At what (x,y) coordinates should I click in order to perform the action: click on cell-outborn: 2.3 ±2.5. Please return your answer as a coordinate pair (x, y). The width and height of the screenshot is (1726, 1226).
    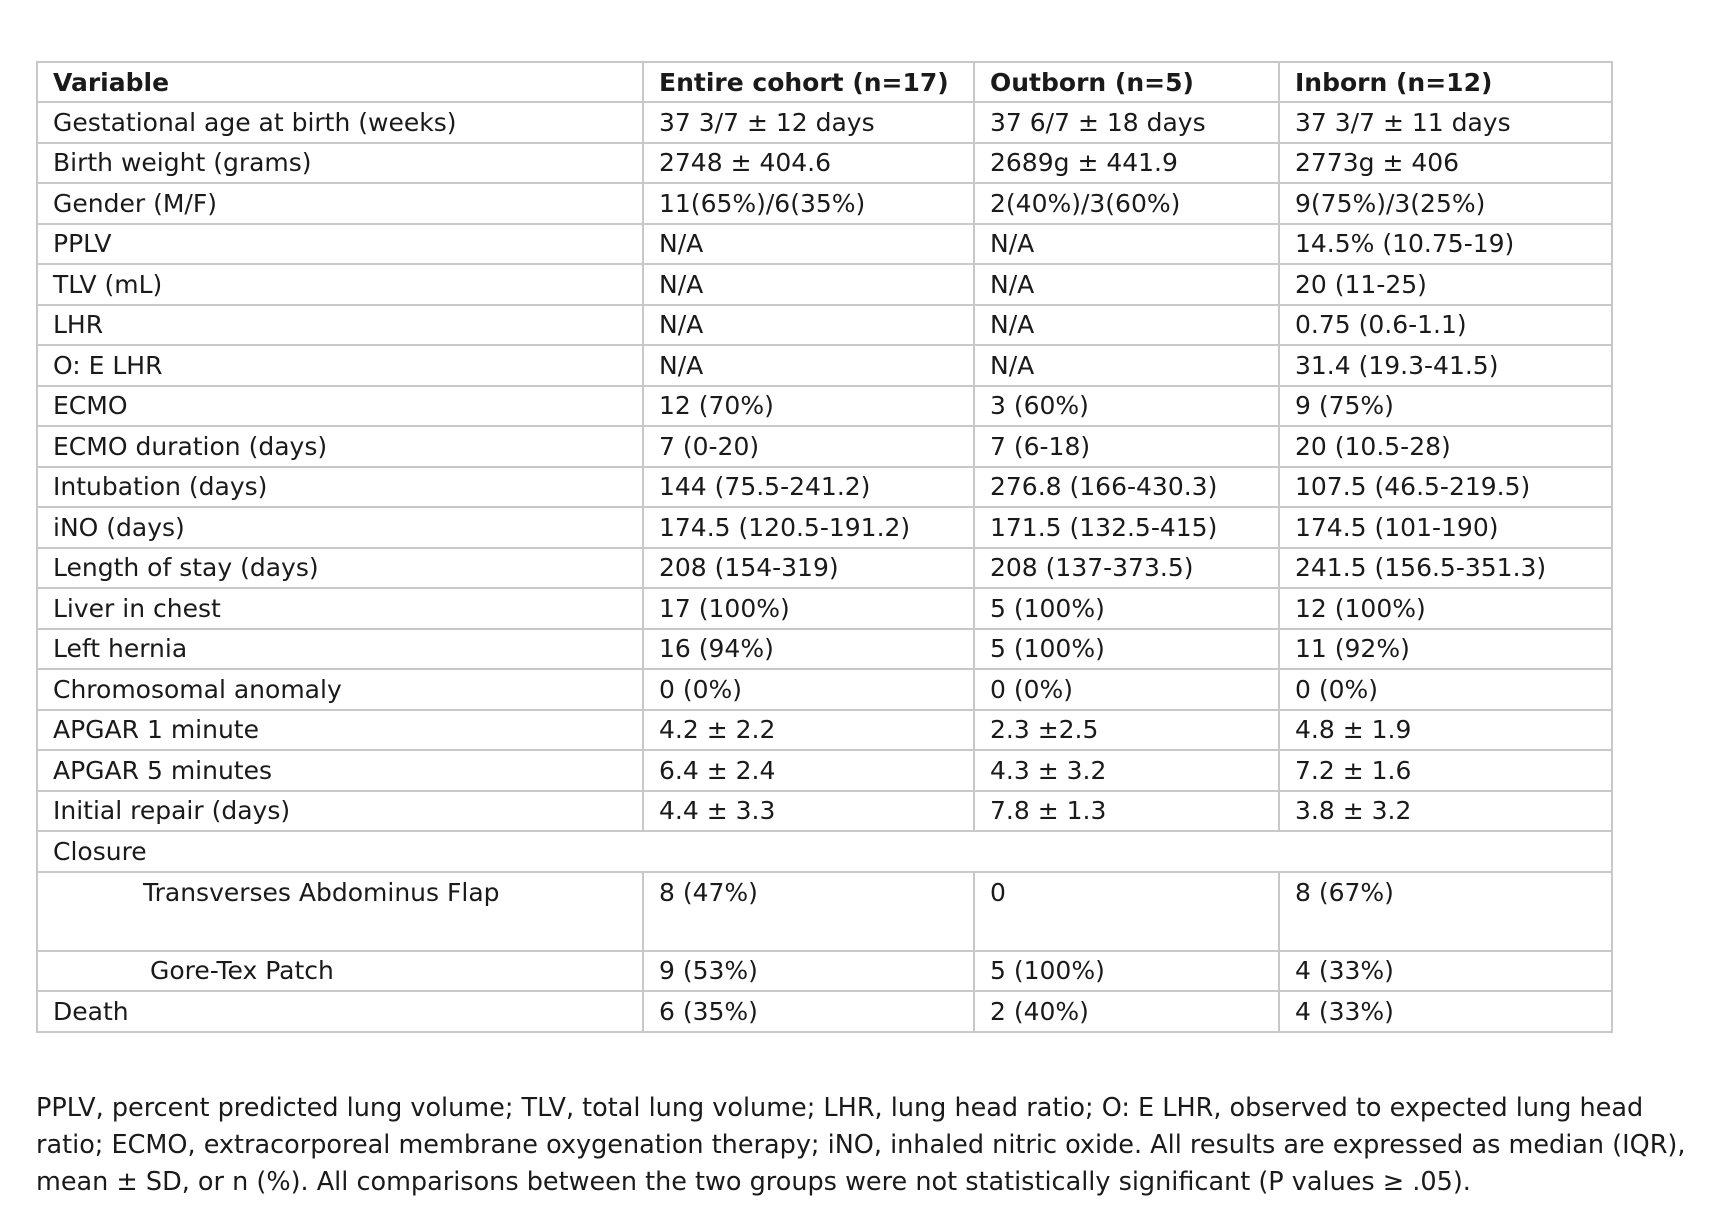
    Looking at the image, I should click on (1126, 729).